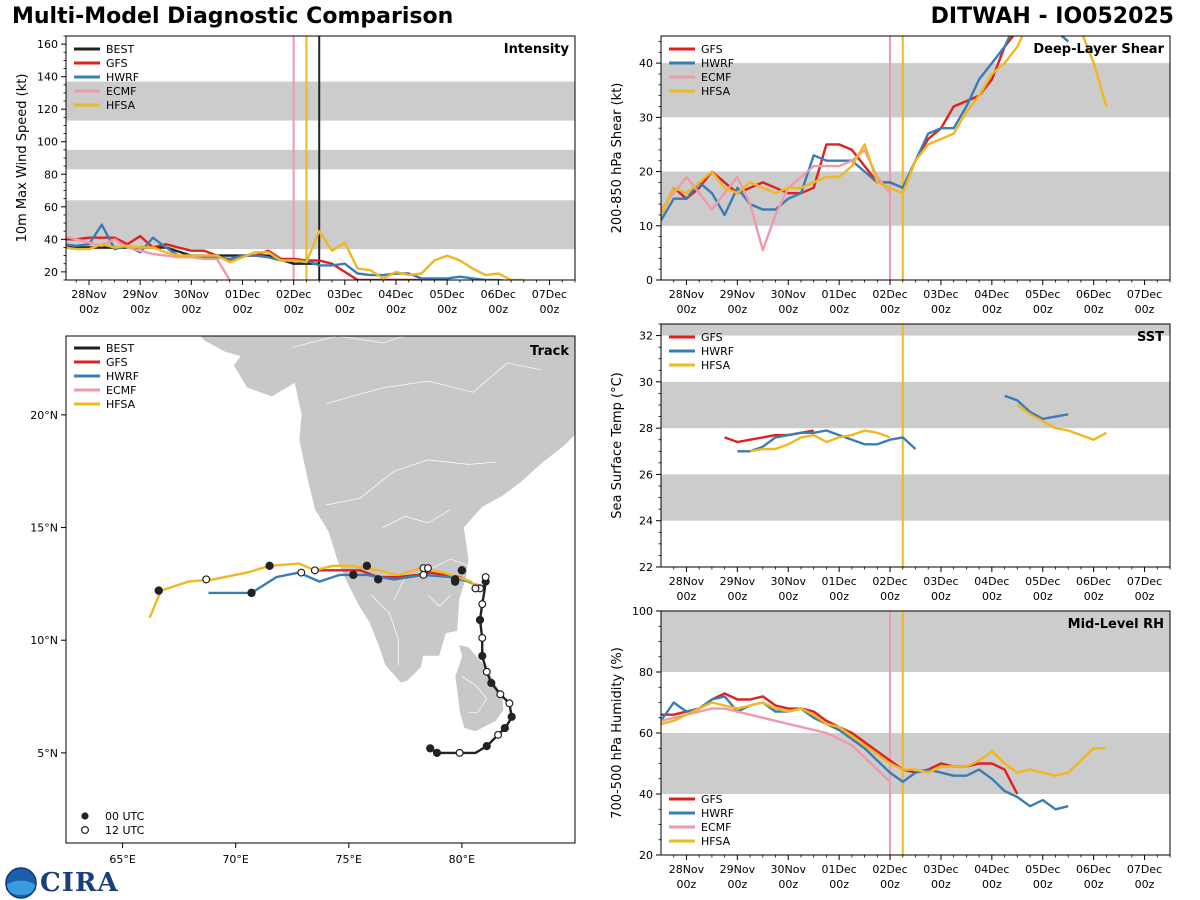 This screenshot has width=1200, height=900. What do you see at coordinates (646, 382) in the screenshot?
I see `y-tick-label: 30` at bounding box center [646, 382].